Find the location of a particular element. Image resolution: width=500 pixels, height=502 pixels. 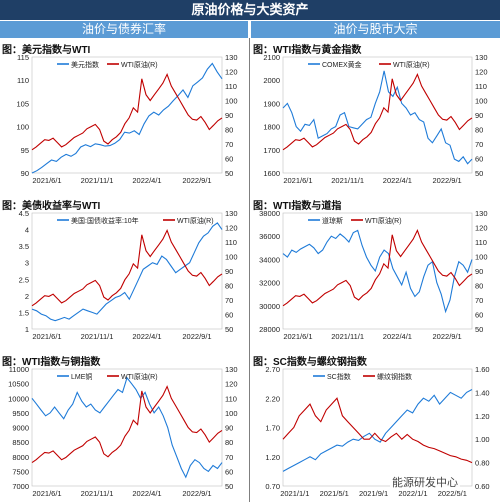

y-left-tick-label: 1.5 is located at coordinates (24, 312).